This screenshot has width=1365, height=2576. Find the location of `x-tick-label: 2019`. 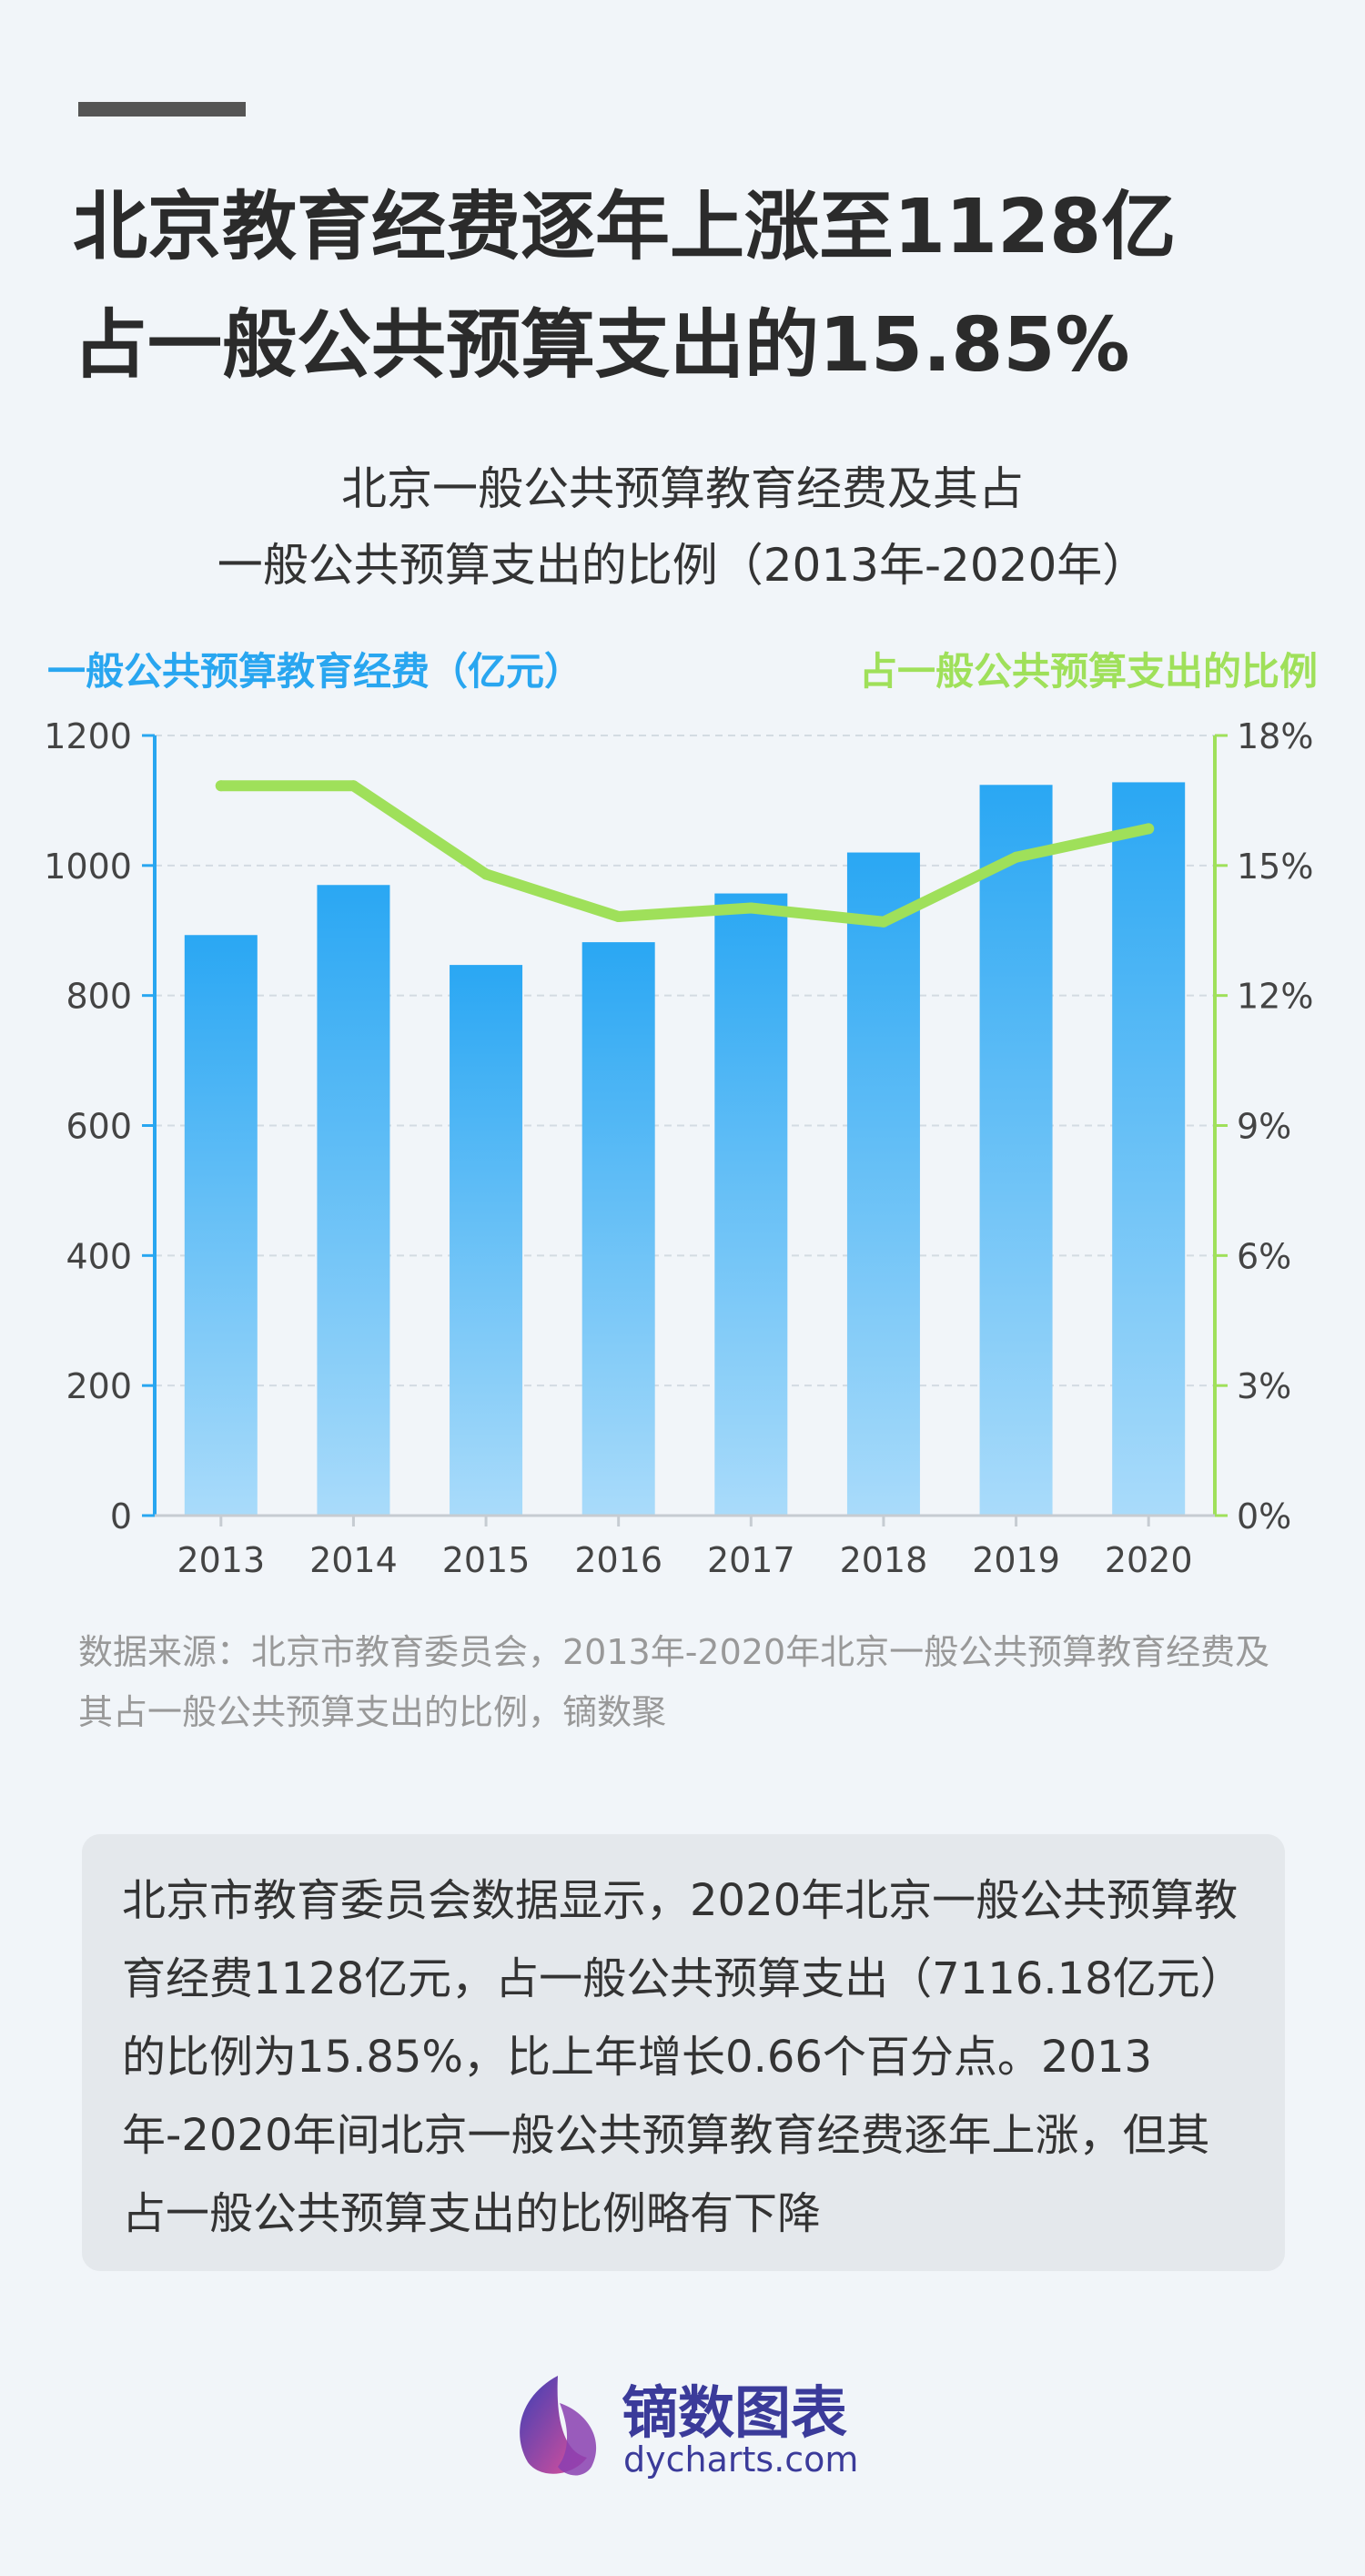

x-tick-label: 2019 is located at coordinates (1016, 1560).